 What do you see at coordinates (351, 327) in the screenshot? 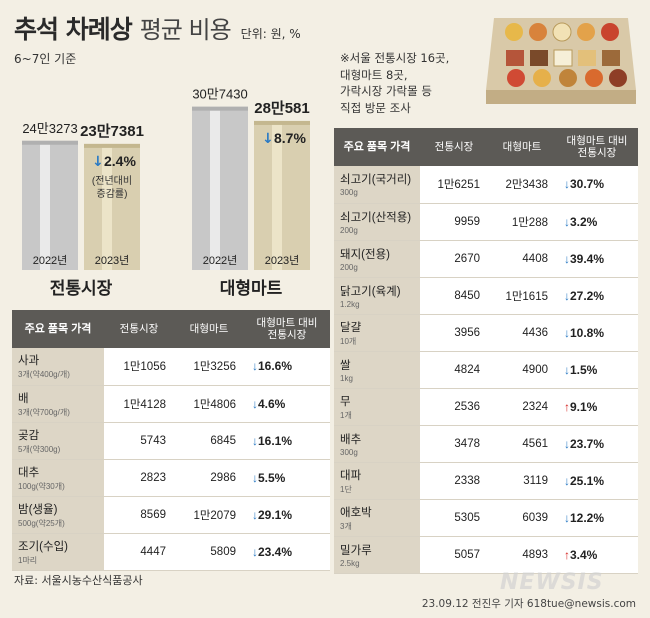
I see `item-name: 달걀` at bounding box center [351, 327].